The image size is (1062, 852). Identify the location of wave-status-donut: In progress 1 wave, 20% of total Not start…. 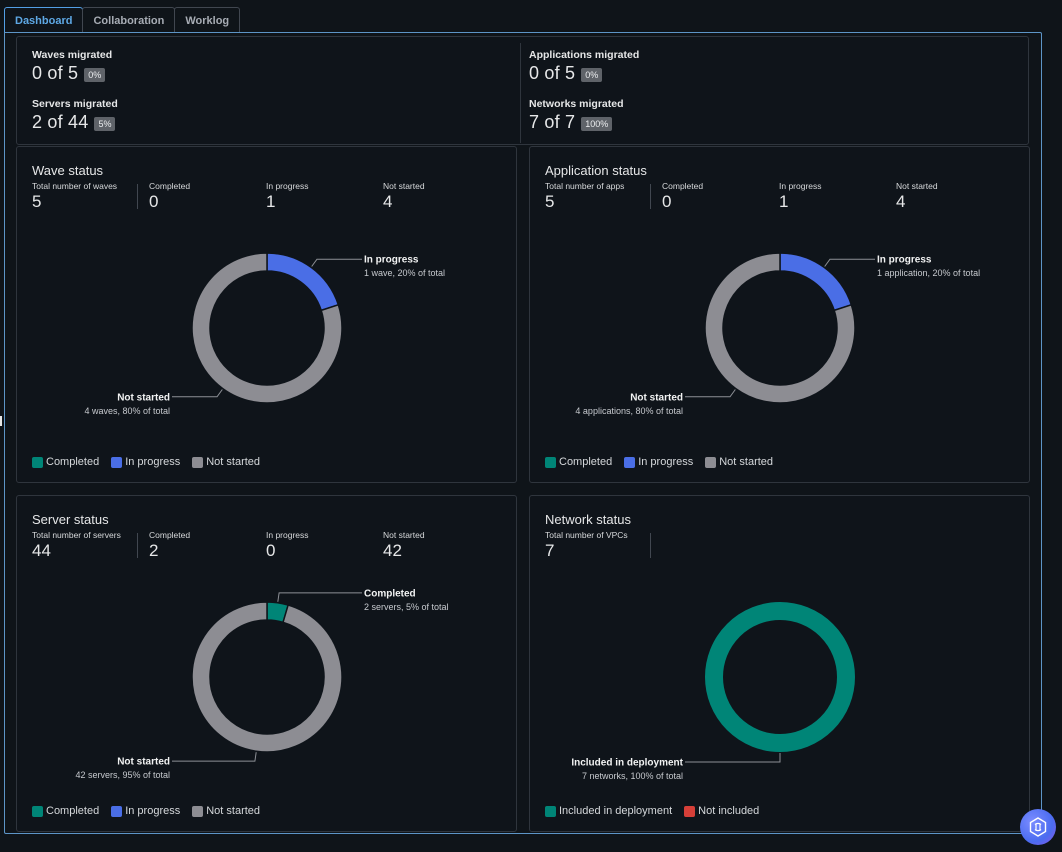
(264, 334).